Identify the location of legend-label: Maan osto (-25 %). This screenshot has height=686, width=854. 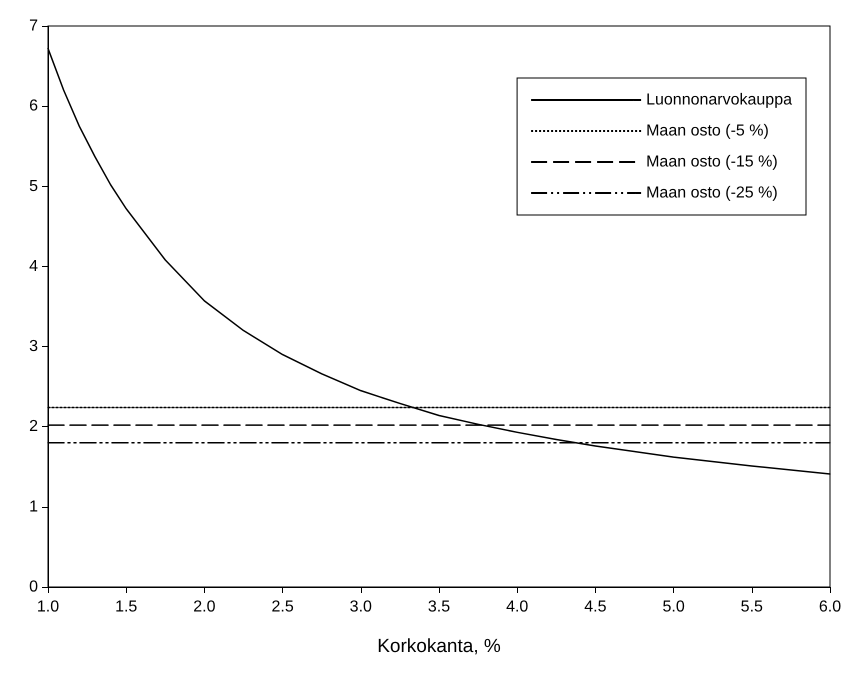
(712, 193).